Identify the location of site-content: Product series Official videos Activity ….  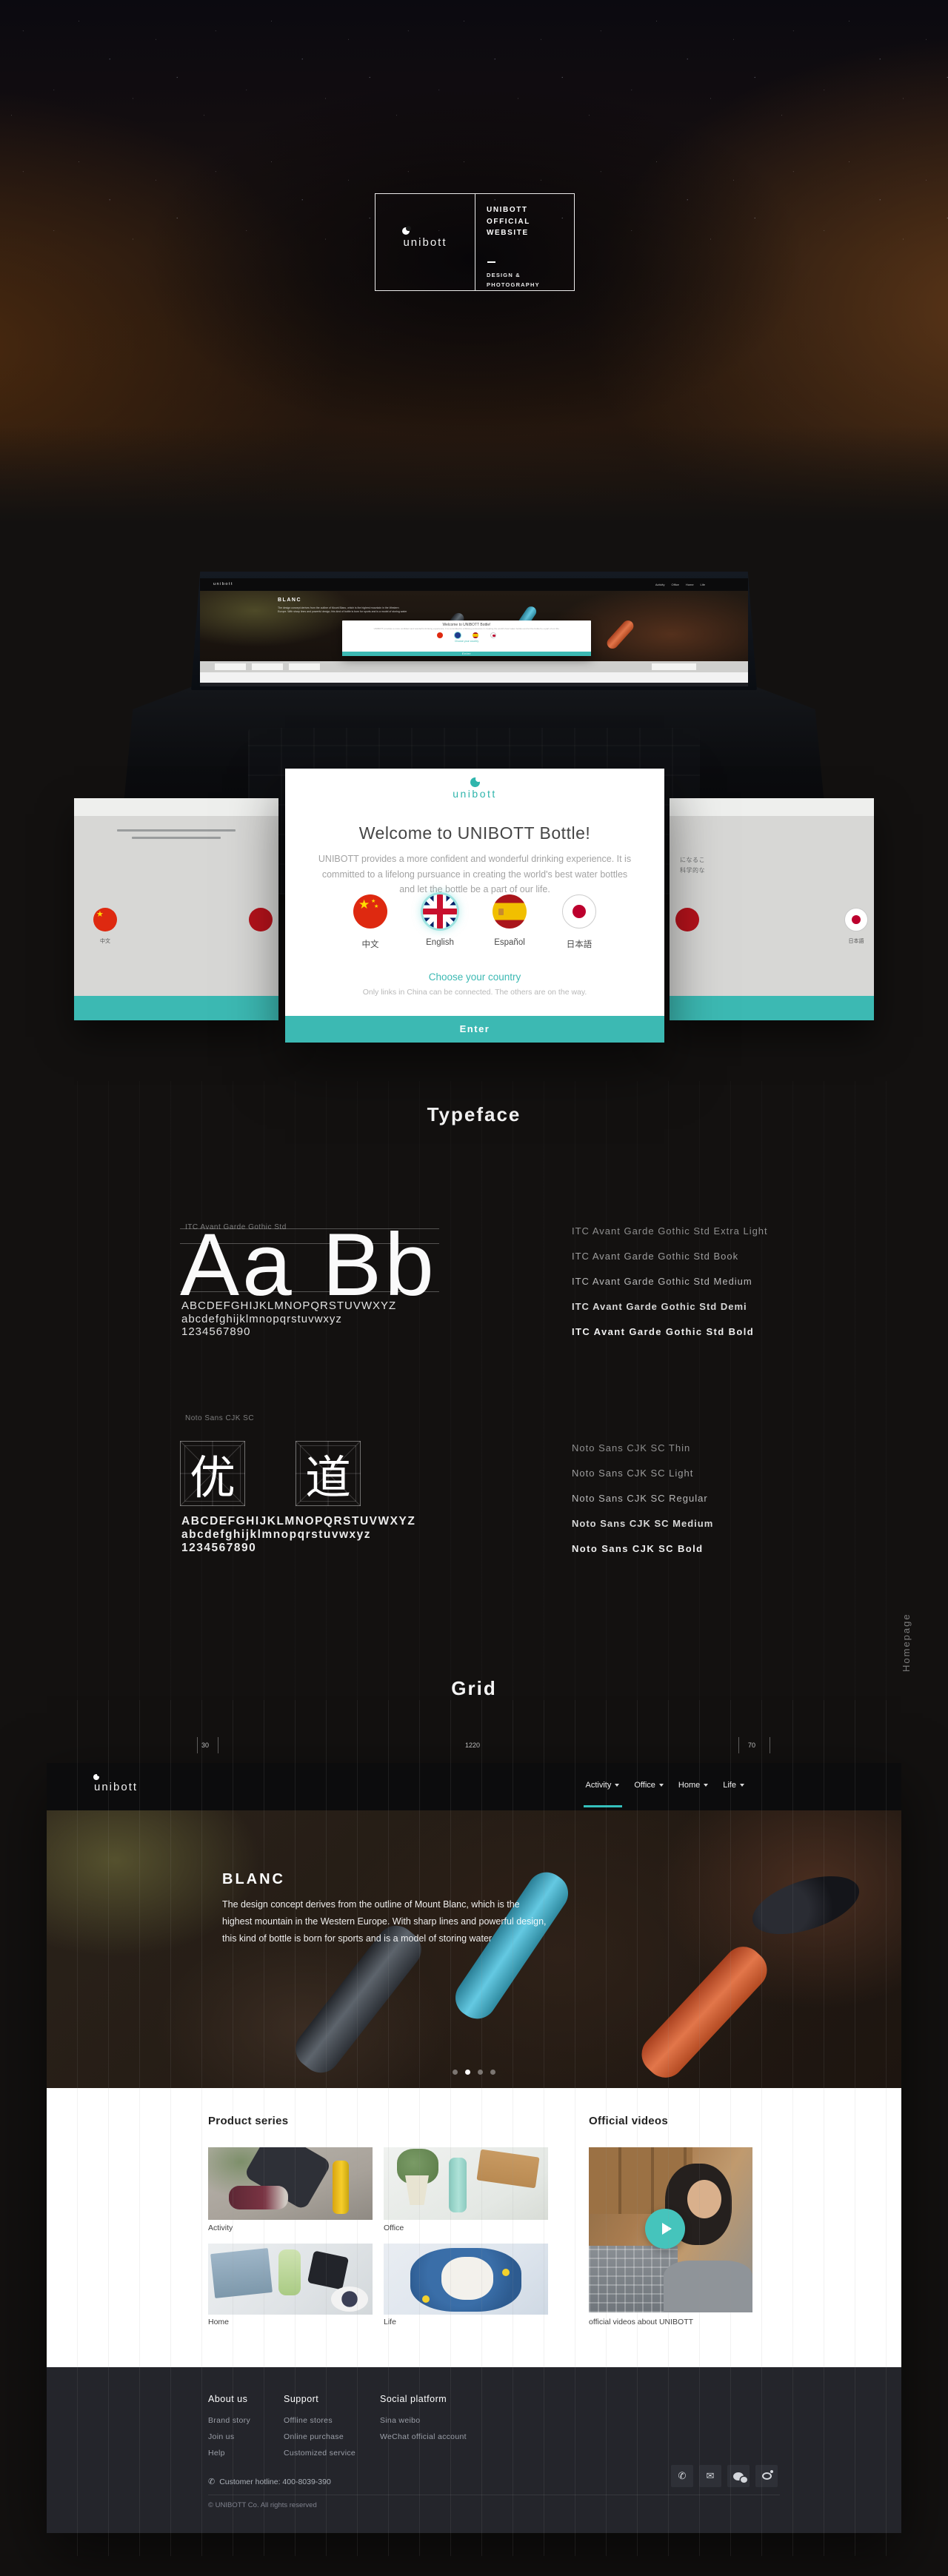
(474, 2227).